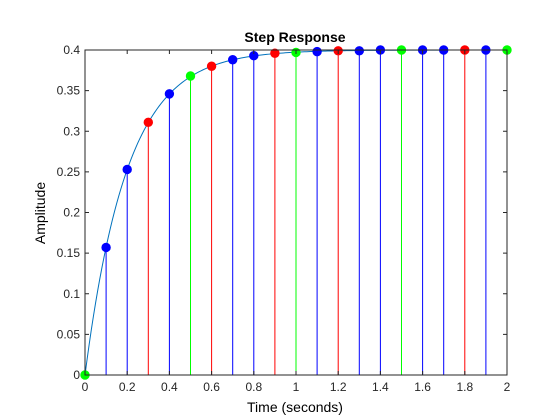 The width and height of the screenshot is (560, 420). What do you see at coordinates (69, 334) in the screenshot?
I see `y-tick-label: 0.05` at bounding box center [69, 334].